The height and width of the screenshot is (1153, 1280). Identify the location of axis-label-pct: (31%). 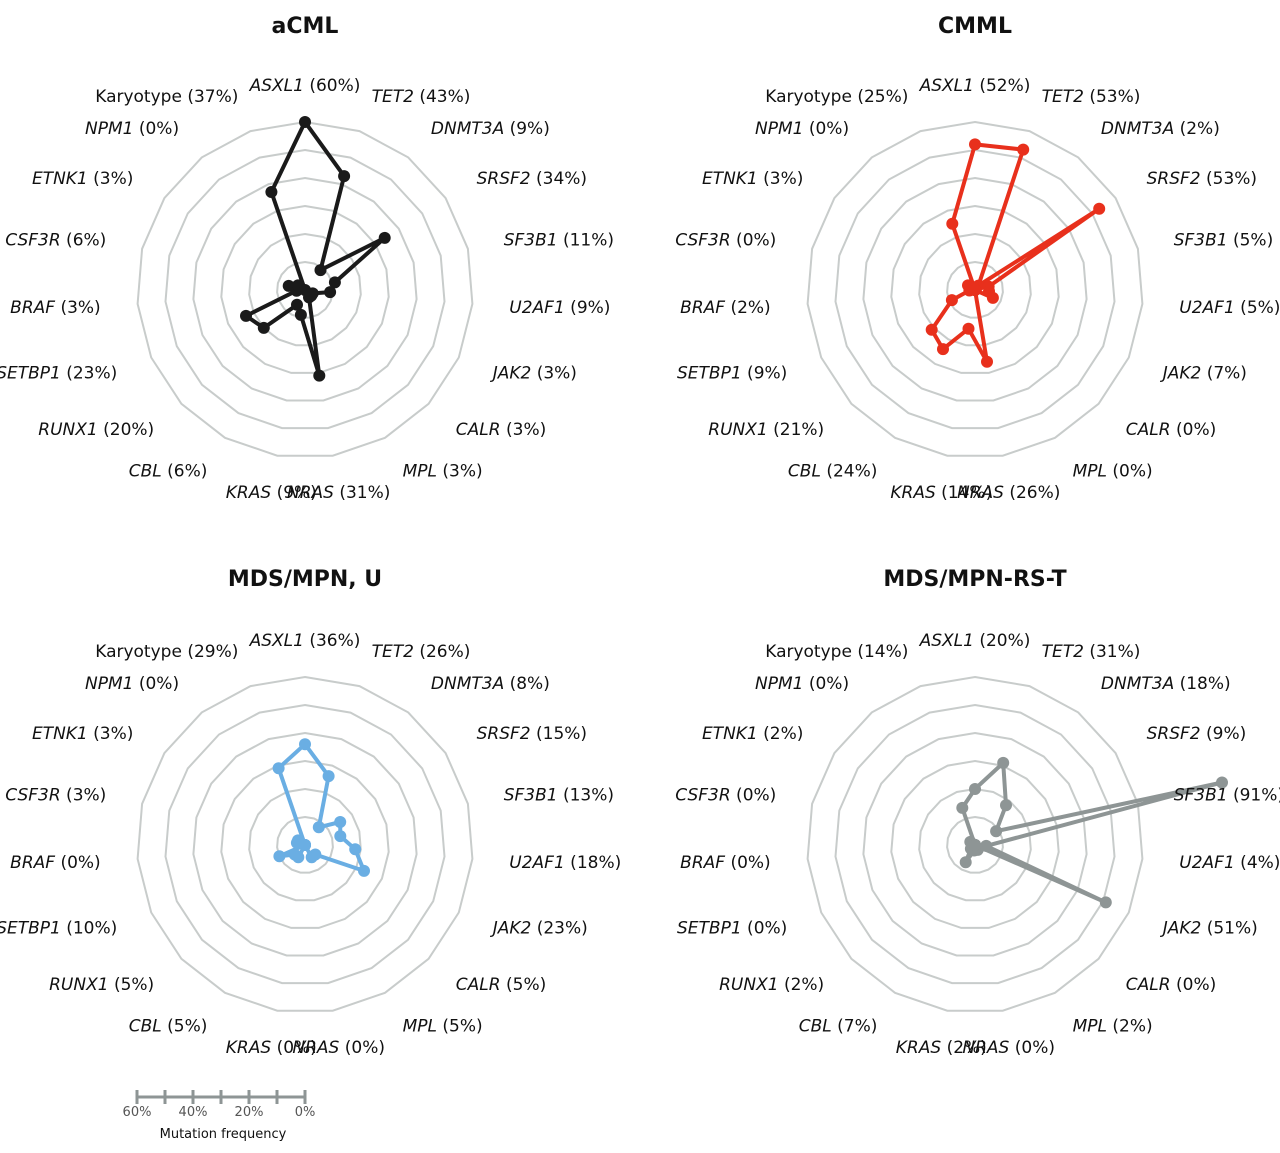
(362, 493).